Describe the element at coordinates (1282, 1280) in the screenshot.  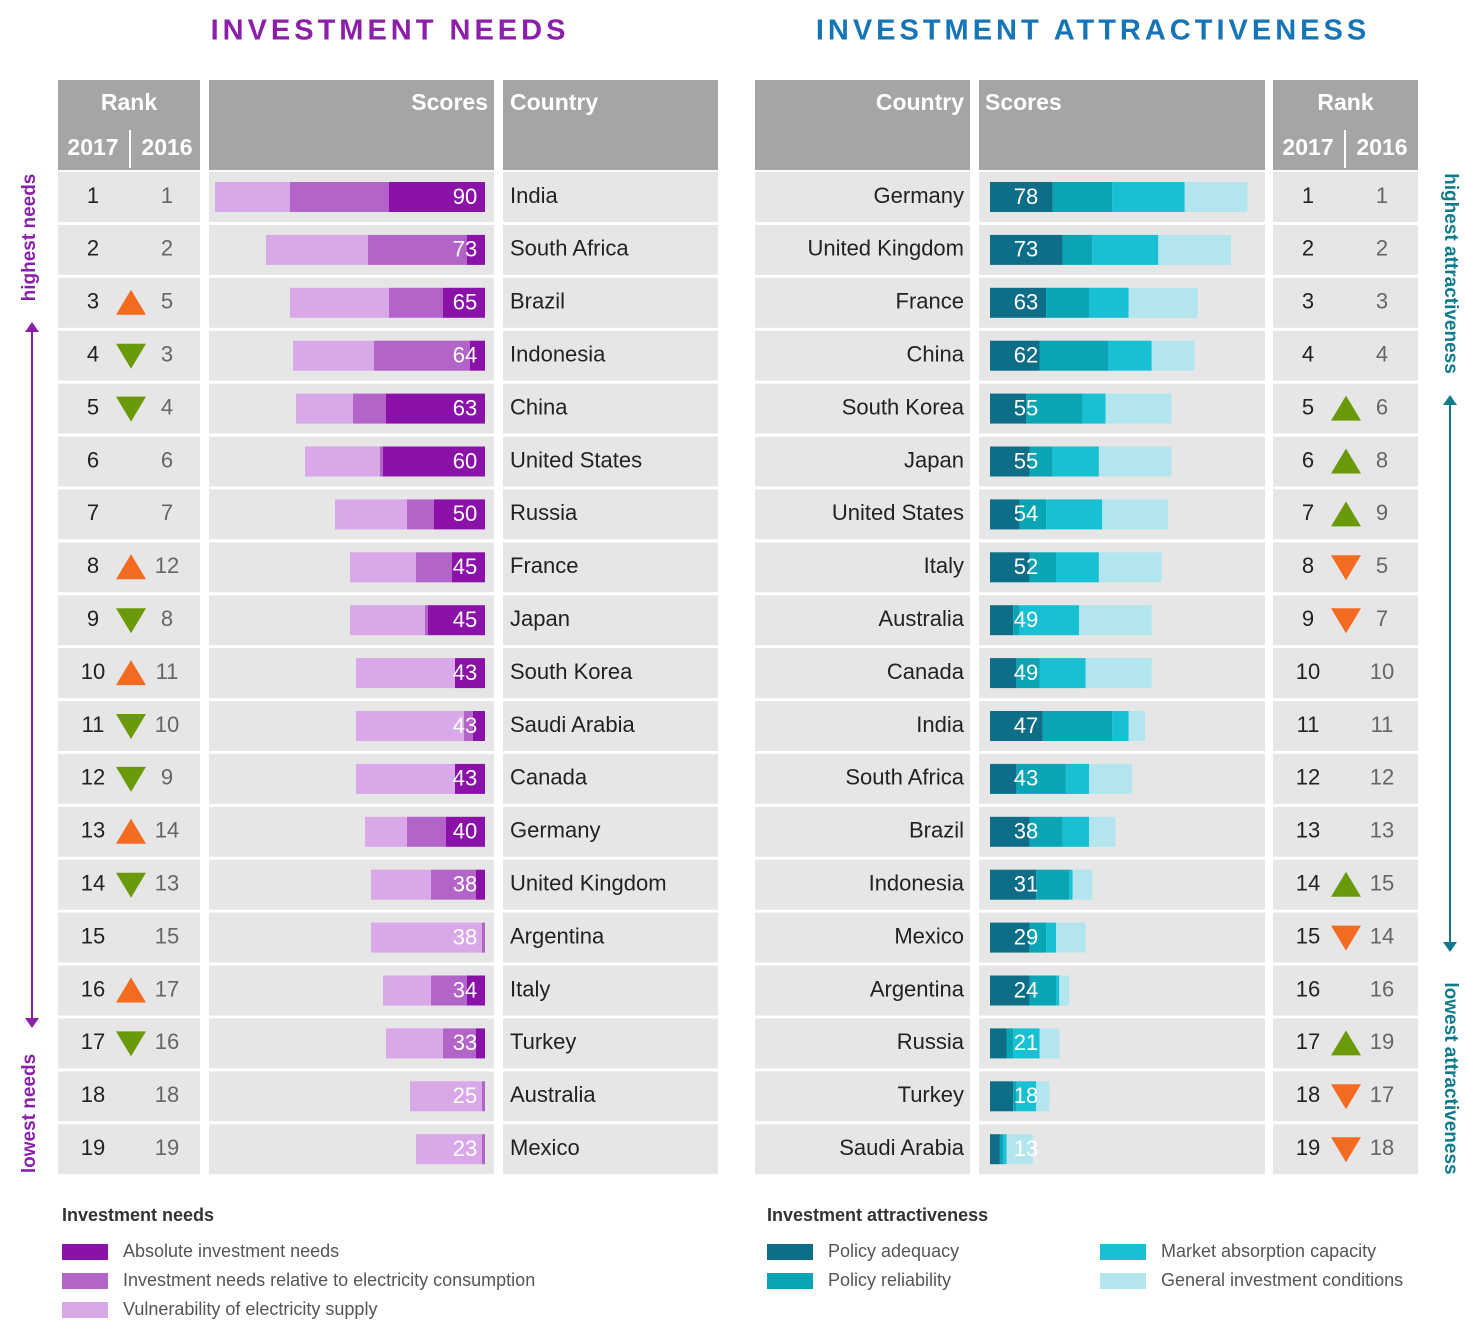
I see `legend-label: General investment conditions` at that location.